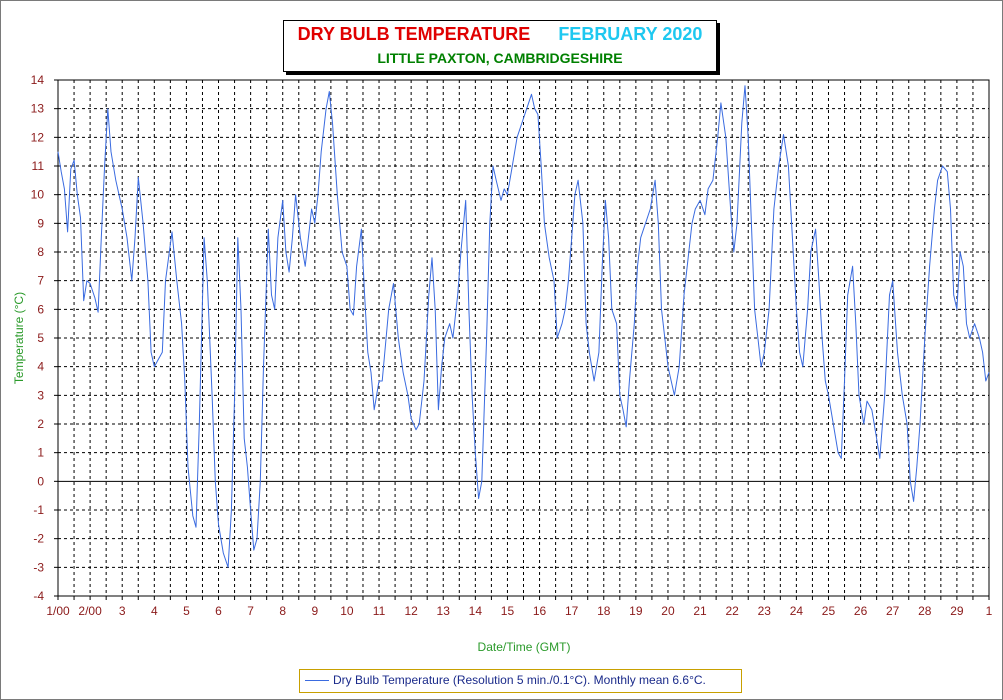  Describe the element at coordinates (38, 195) in the screenshot. I see `y-tick-label: 10` at that location.